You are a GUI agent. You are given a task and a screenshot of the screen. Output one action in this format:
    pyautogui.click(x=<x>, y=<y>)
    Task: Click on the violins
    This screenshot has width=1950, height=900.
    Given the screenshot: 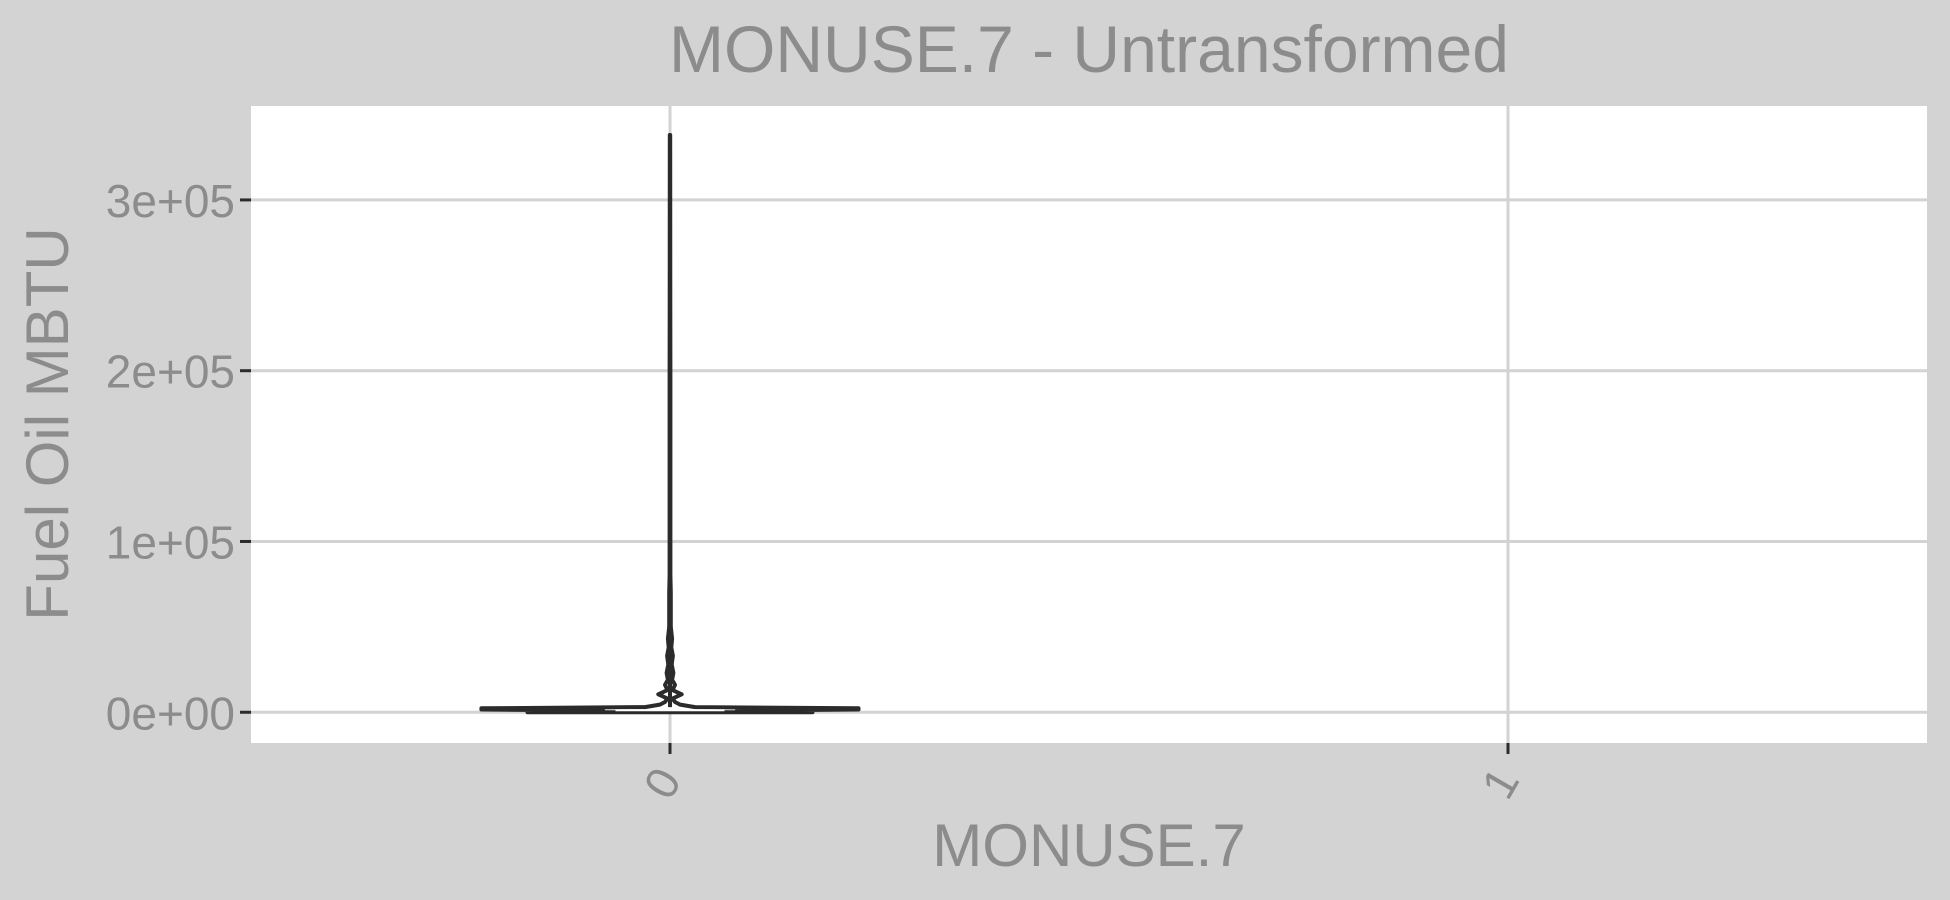 What is the action you would take?
    pyautogui.click(x=670, y=424)
    